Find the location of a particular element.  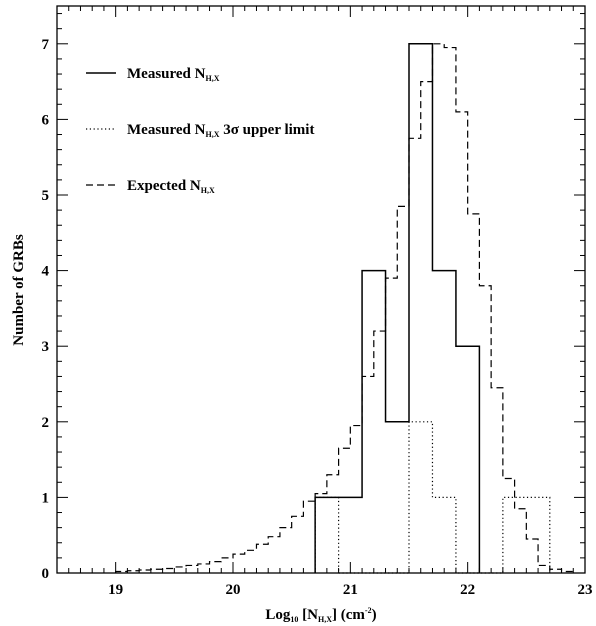

x-axis-title: Log10 [NH,X] (cm-2) is located at coordinates (320, 615).